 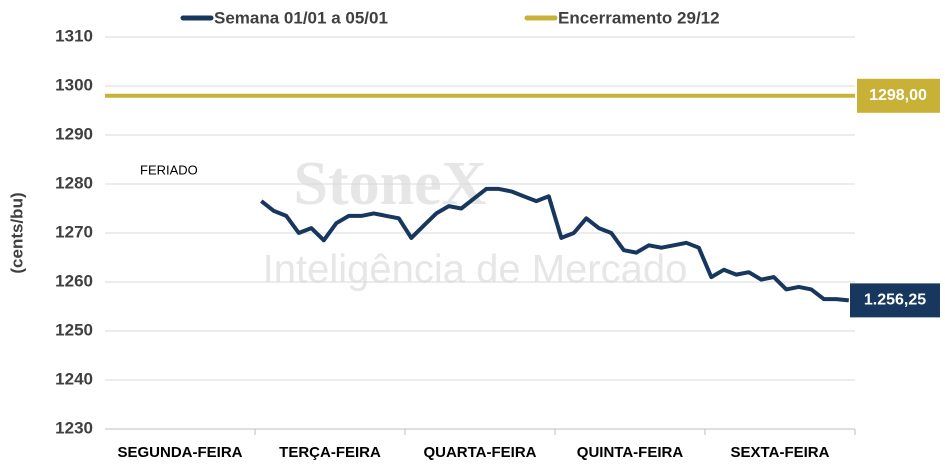 What do you see at coordinates (74, 133) in the screenshot?
I see `y-tick-label: 1290` at bounding box center [74, 133].